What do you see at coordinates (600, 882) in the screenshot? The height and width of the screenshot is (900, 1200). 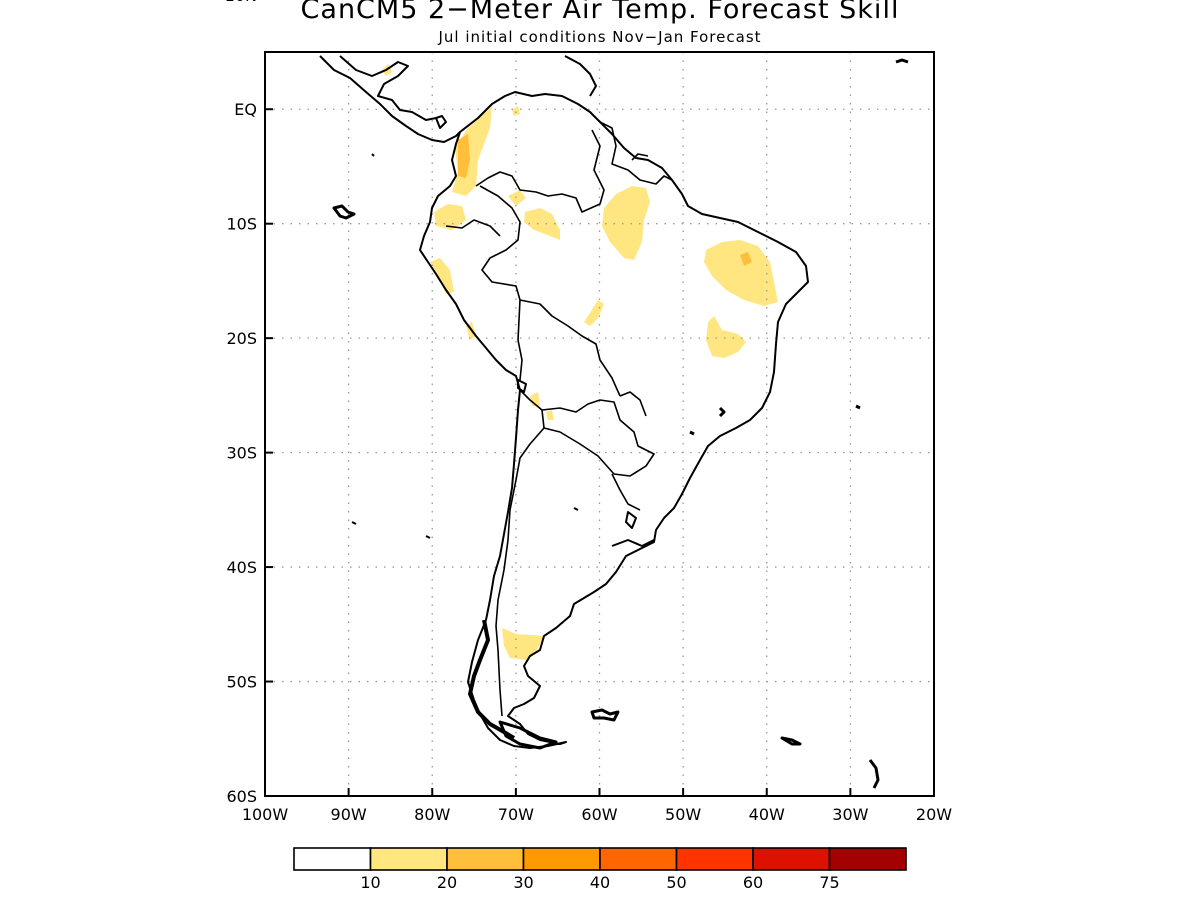 I see `colorbar-label: 40` at bounding box center [600, 882].